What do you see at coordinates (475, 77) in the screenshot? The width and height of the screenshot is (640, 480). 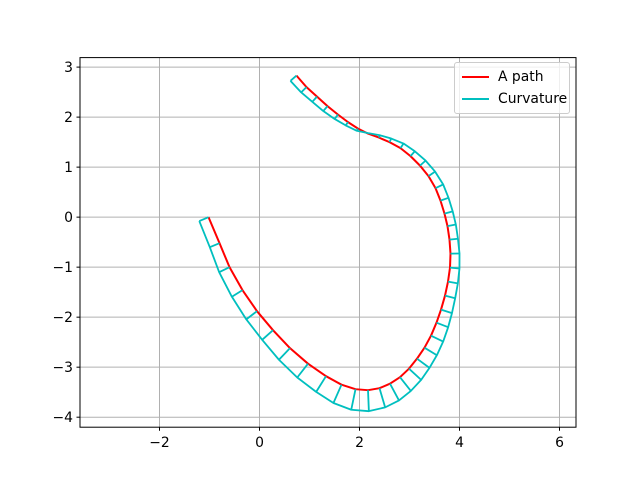 I see `legend-line-sample-a-path` at bounding box center [475, 77].